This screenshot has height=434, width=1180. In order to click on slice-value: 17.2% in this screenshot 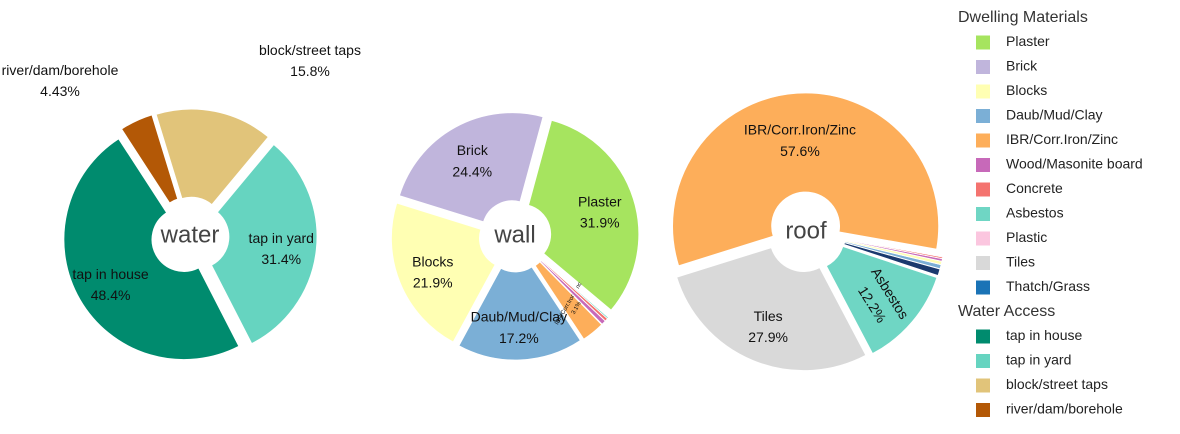, I will do `click(519, 338)`.